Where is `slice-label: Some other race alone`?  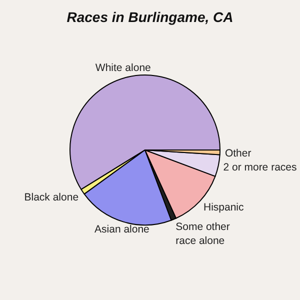 slice-label: Some other race alone is located at coordinates (203, 233).